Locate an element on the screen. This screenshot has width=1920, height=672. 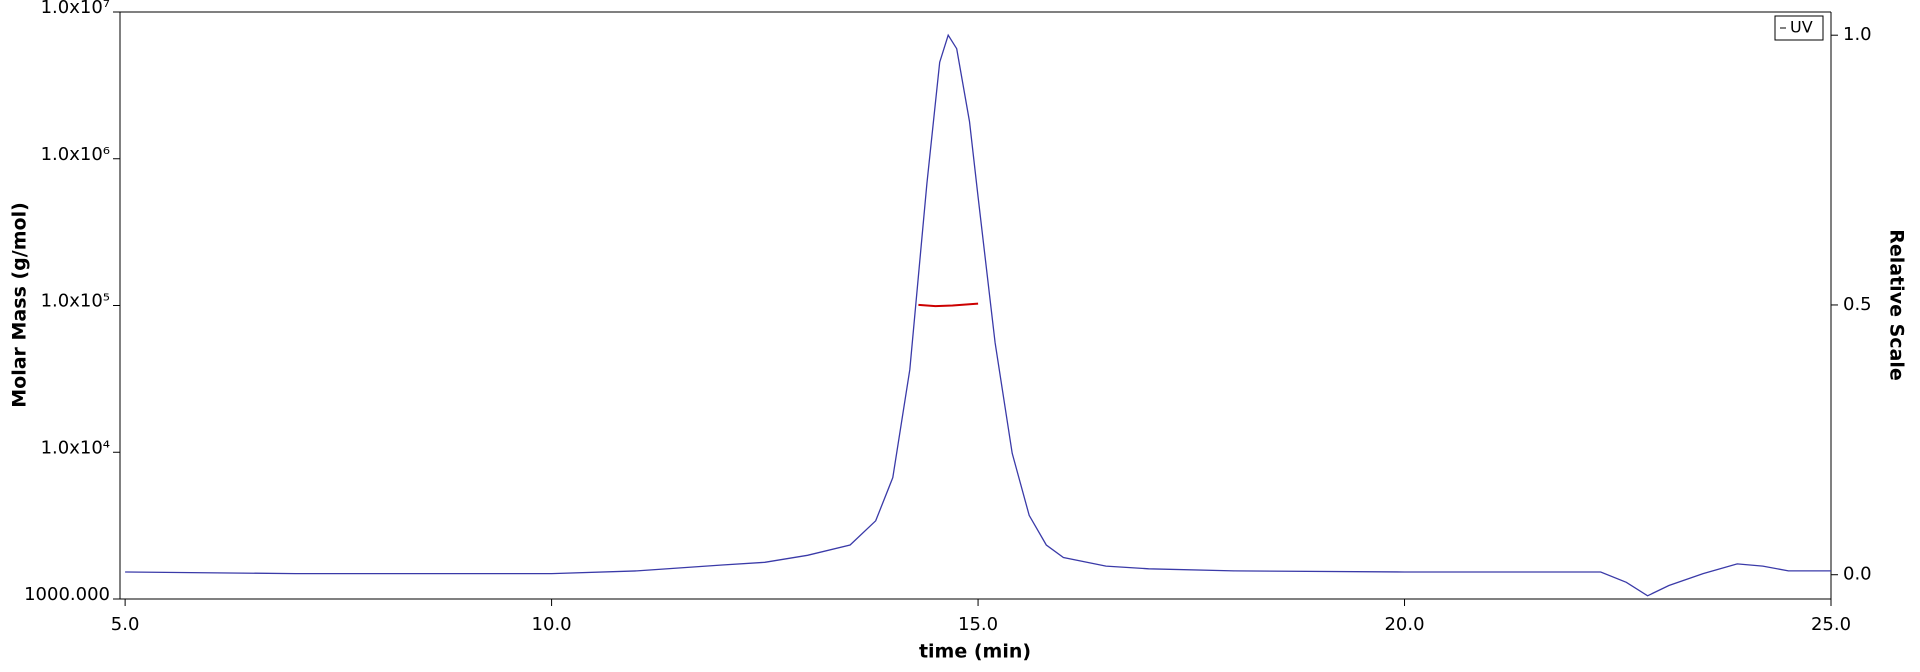
x-tick-label: 15.0 is located at coordinates (978, 624).